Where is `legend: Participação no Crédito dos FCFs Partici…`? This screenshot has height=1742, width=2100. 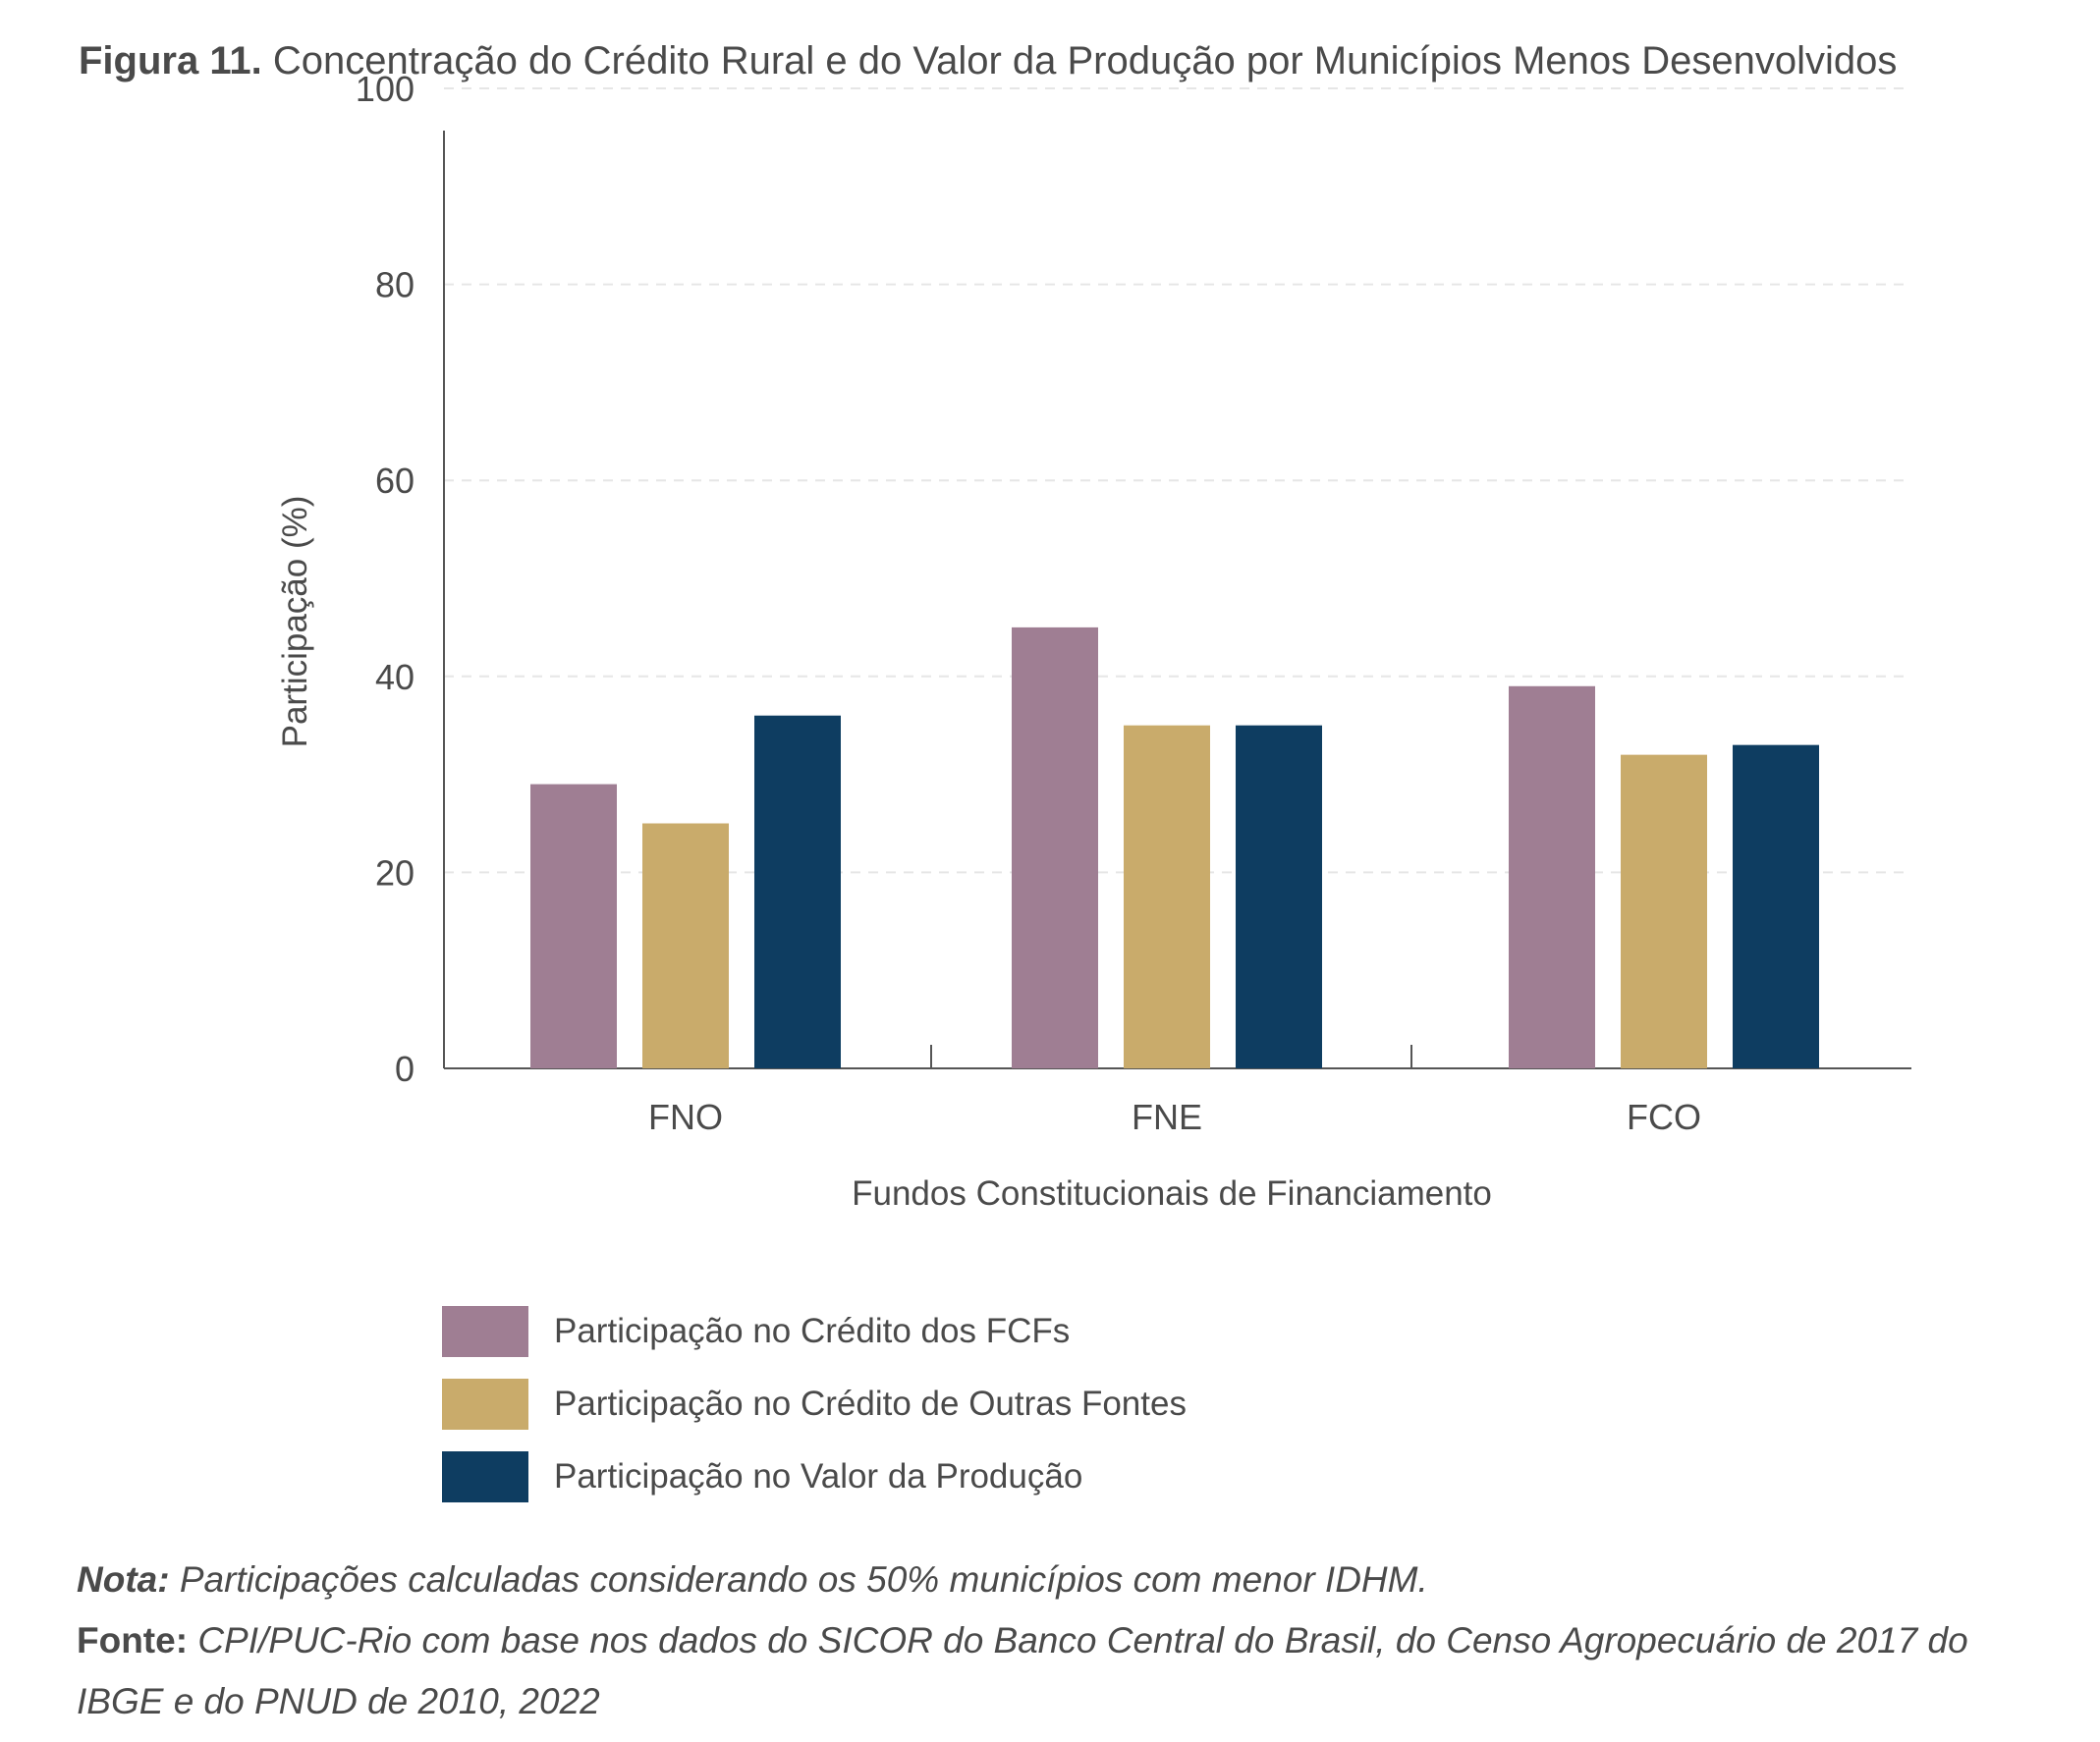 legend: Participação no Crédito dos FCFs Partici… is located at coordinates (814, 1415).